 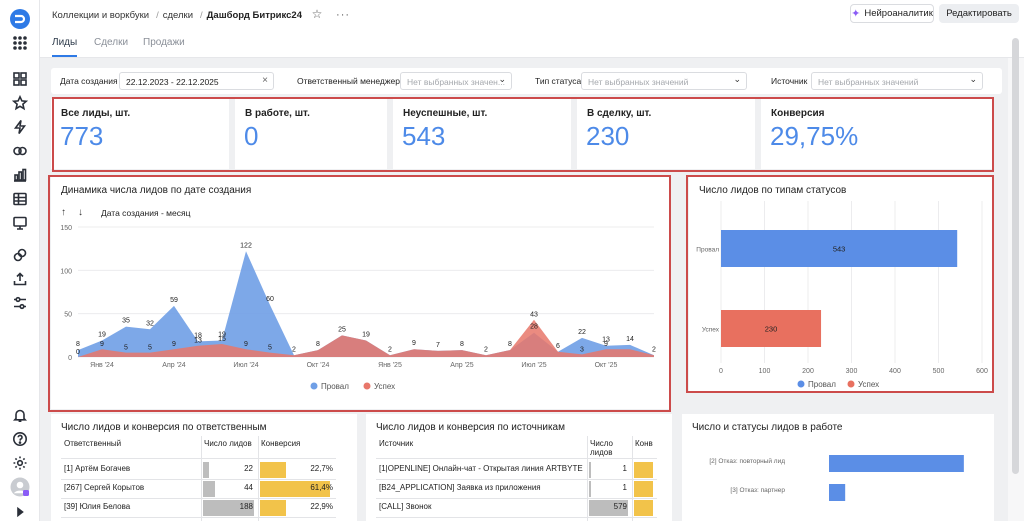 I want to click on series-area-success, so click(x=366, y=338).